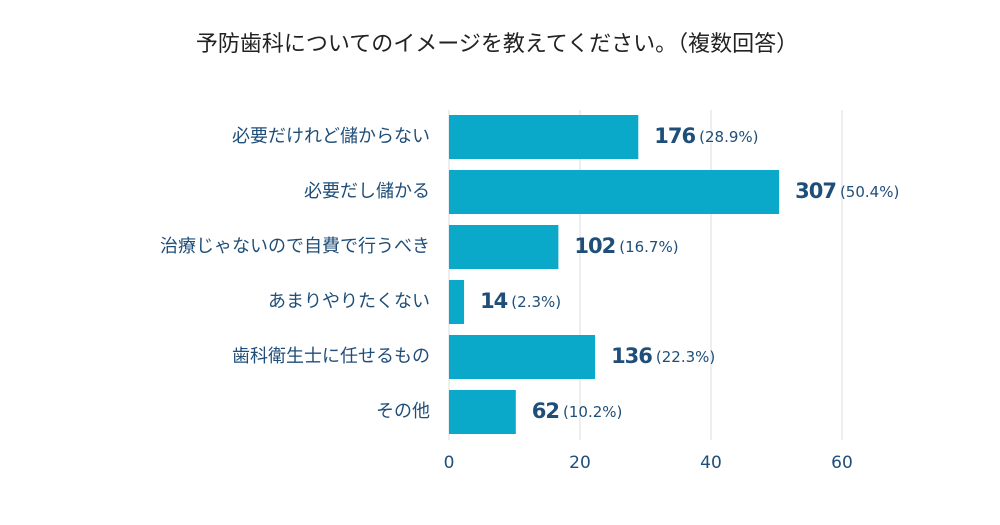 The width and height of the screenshot is (1000, 525). I want to click on count-label: 14, so click(494, 301).